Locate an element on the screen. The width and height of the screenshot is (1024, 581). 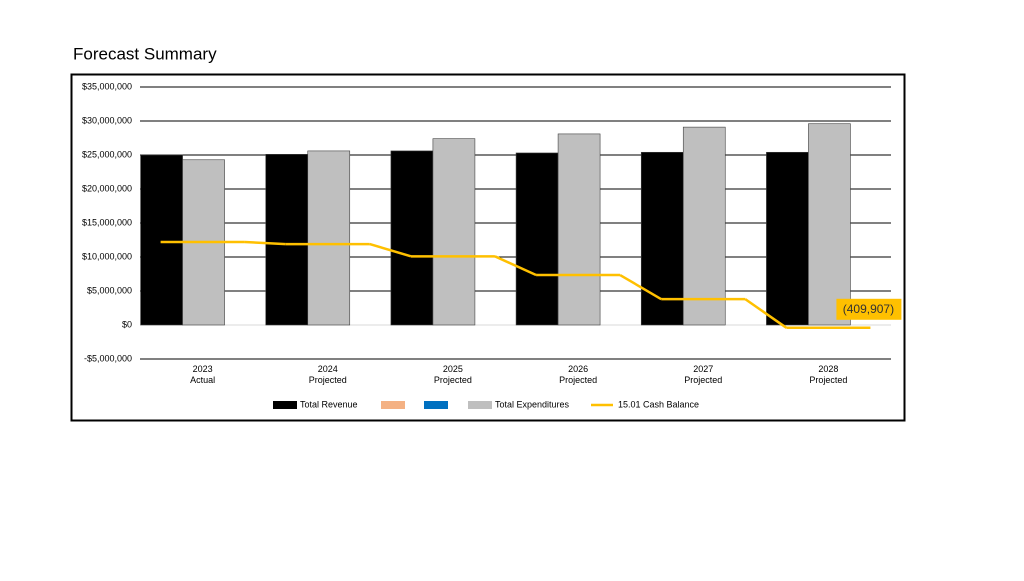
data-label: (409,907) is located at coordinates (868, 309).